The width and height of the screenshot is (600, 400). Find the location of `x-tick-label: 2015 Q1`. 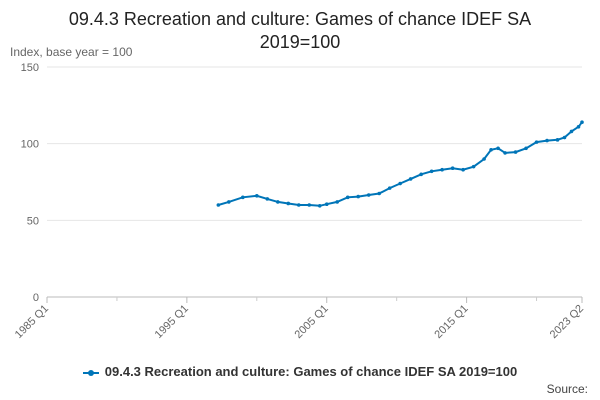

x-tick-label: 2015 Q1 is located at coordinates (451, 322).